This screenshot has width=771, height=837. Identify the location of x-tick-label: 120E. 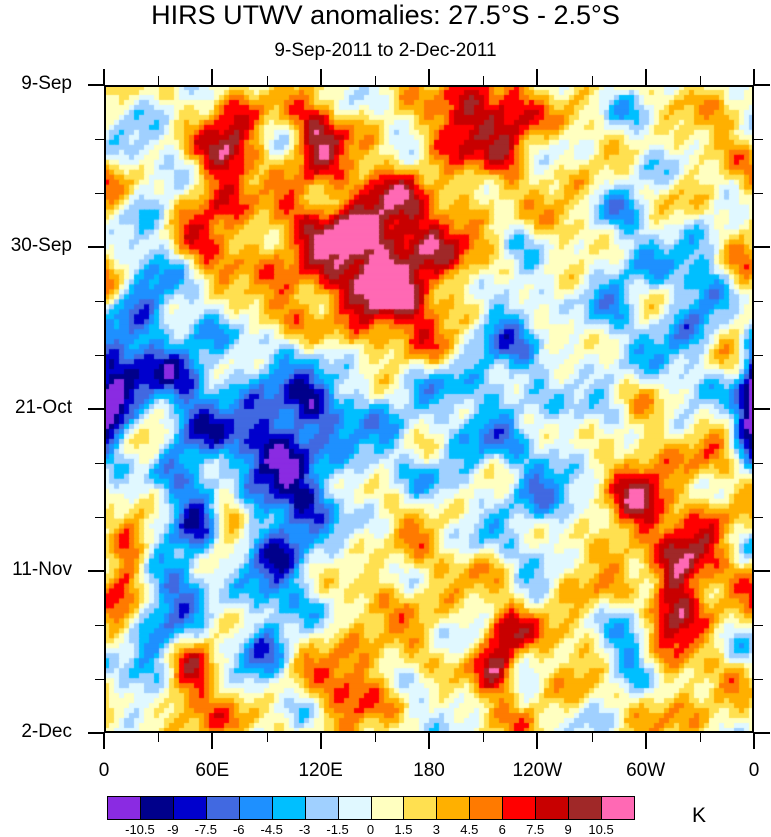
(320, 770).